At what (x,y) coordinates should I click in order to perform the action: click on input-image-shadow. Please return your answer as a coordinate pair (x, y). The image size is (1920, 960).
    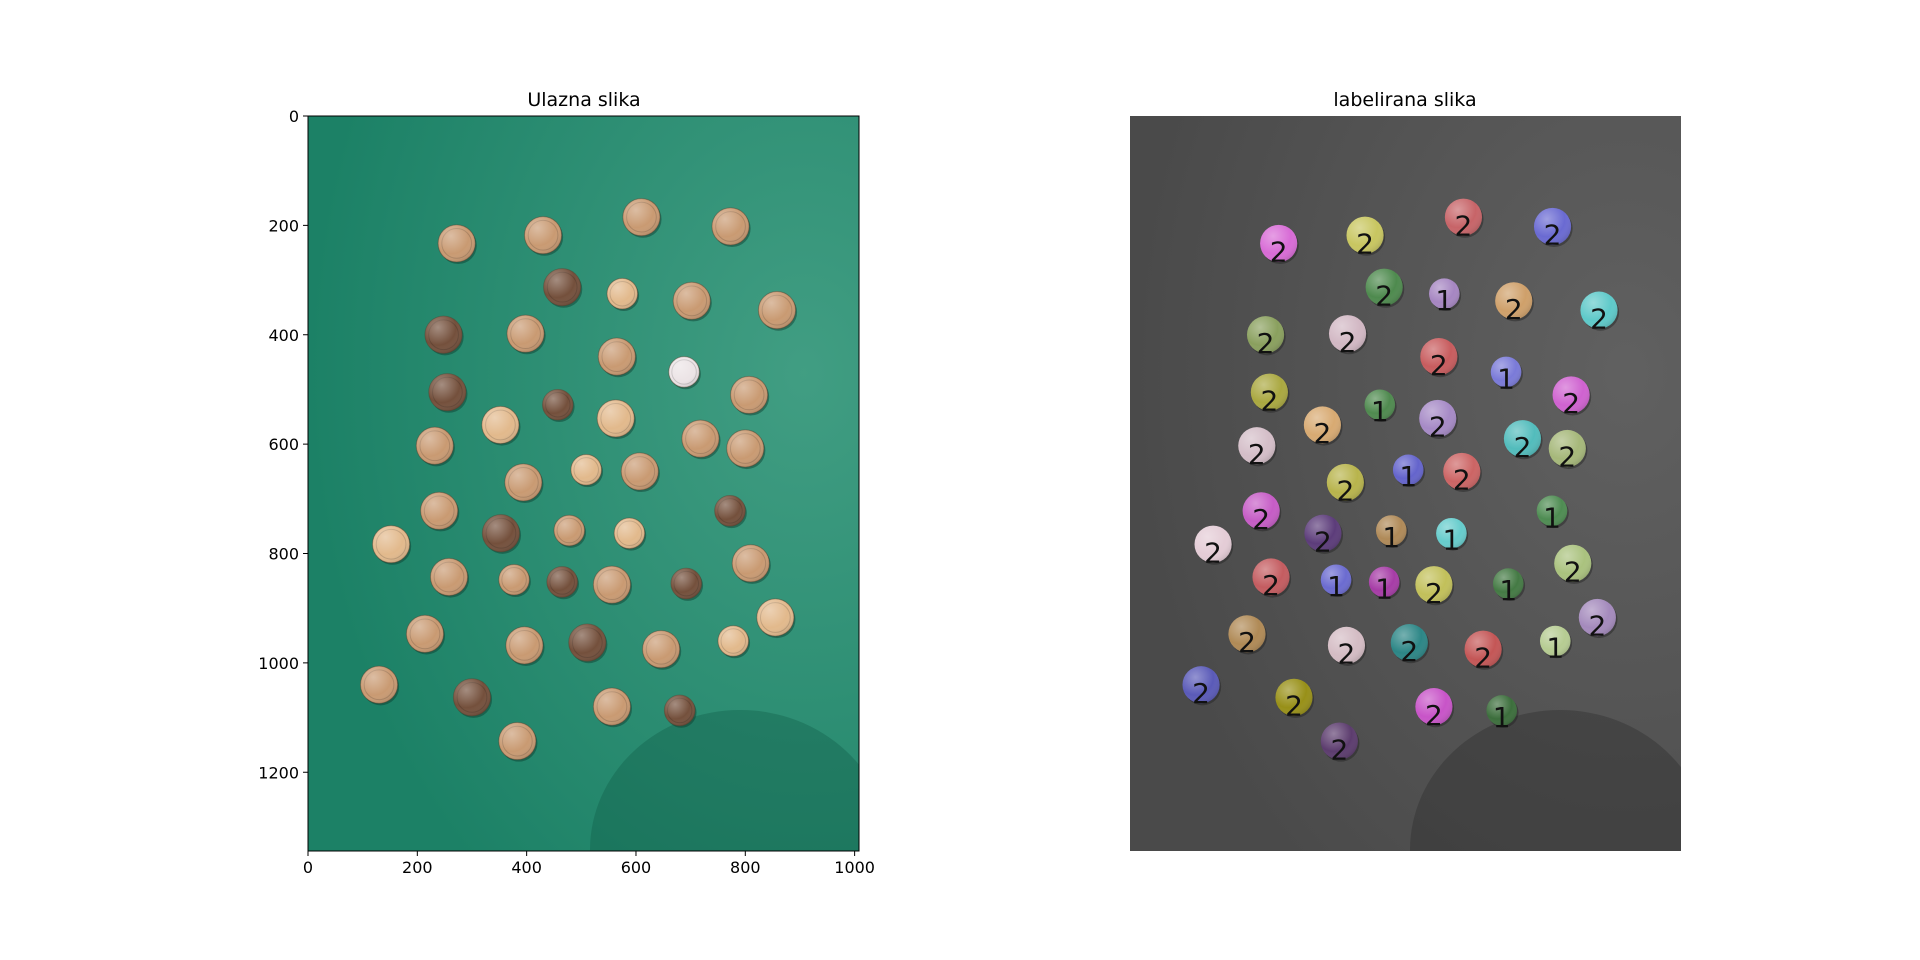
    Looking at the image, I should click on (724, 780).